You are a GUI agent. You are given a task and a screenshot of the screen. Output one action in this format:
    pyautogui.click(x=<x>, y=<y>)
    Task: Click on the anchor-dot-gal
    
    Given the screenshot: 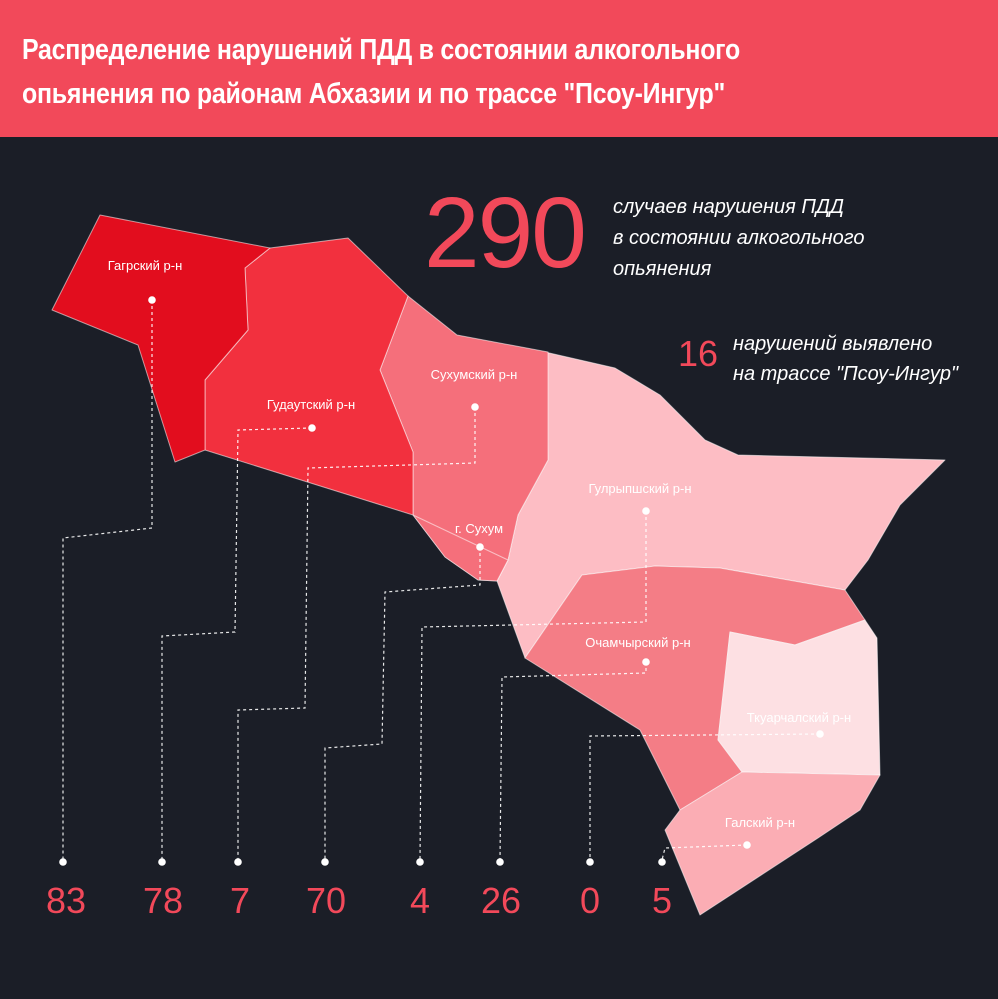 What is the action you would take?
    pyautogui.click(x=747, y=845)
    